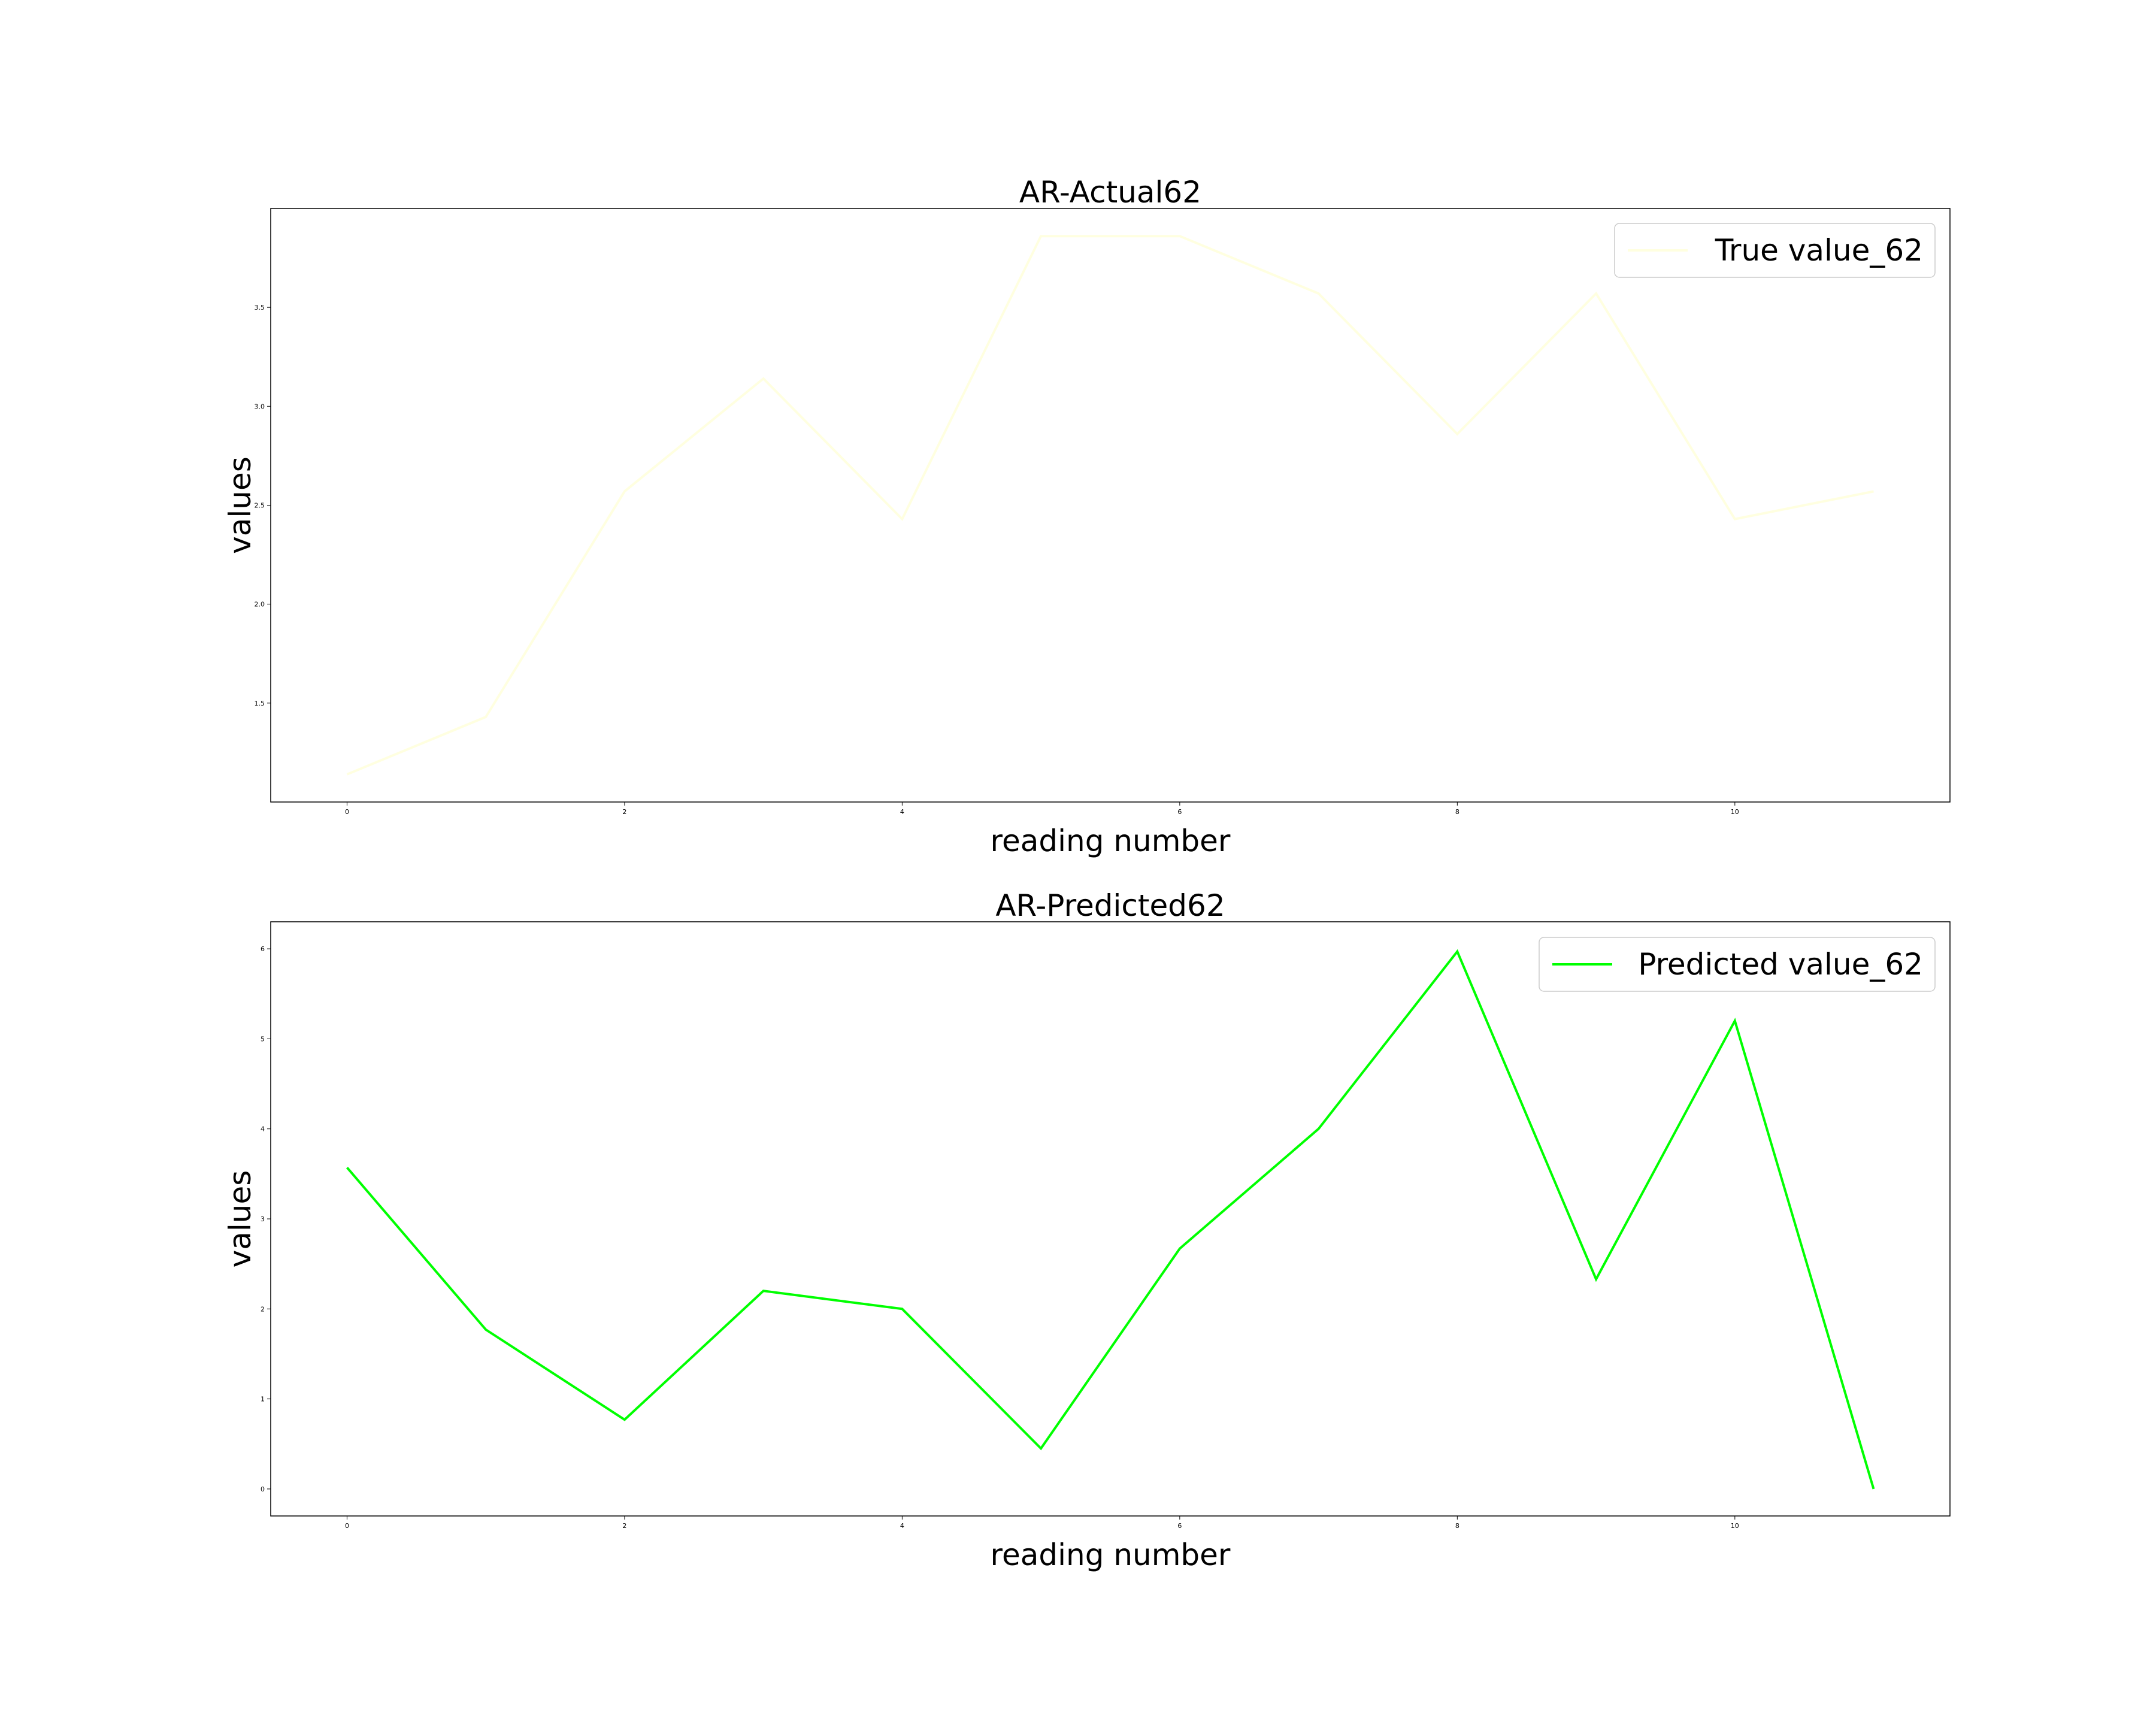  What do you see at coordinates (347, 812) in the screenshot?
I see `chart-1-x-tick-label: 0` at bounding box center [347, 812].